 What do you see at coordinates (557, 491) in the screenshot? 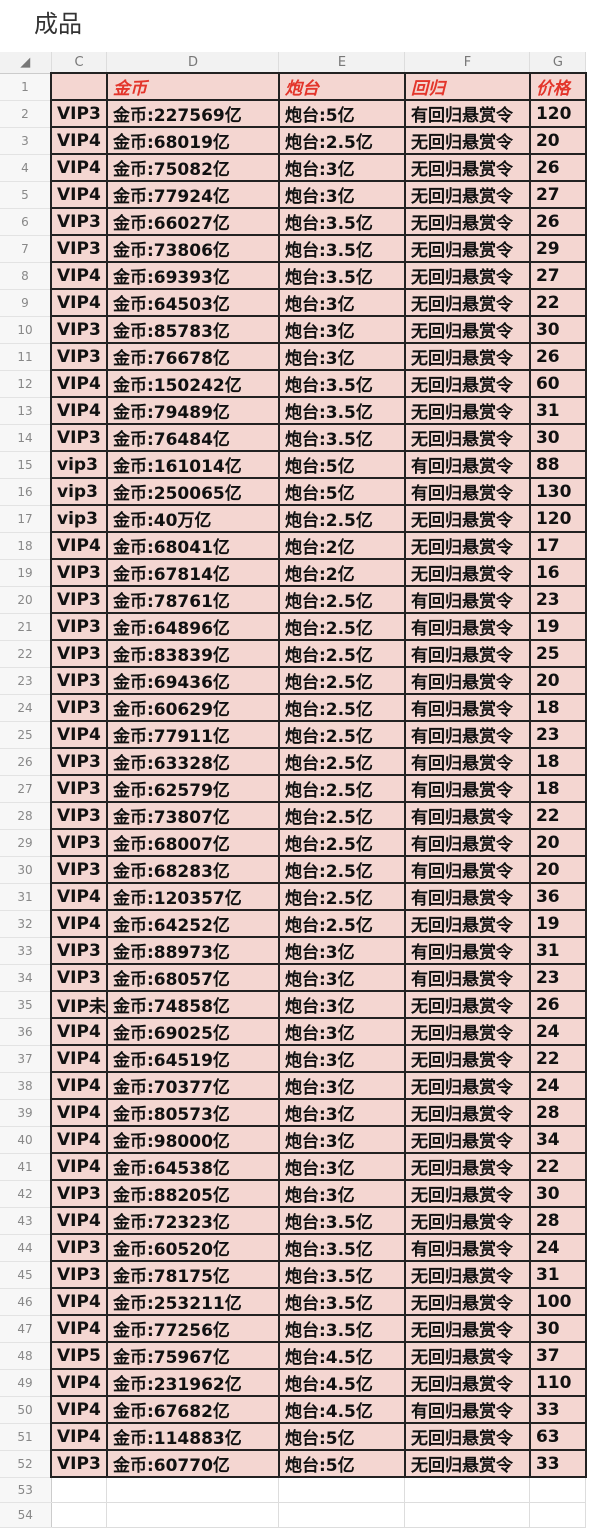
I see `cell-g: 130` at bounding box center [557, 491].